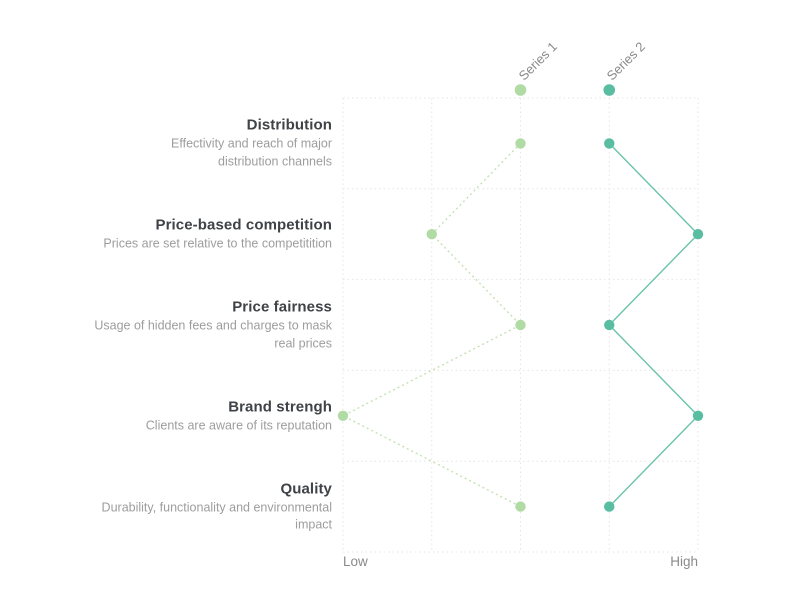 Image resolution: width=800 pixels, height=600 pixels. What do you see at coordinates (684, 561) in the screenshot?
I see `x-axis-label-high: High` at bounding box center [684, 561].